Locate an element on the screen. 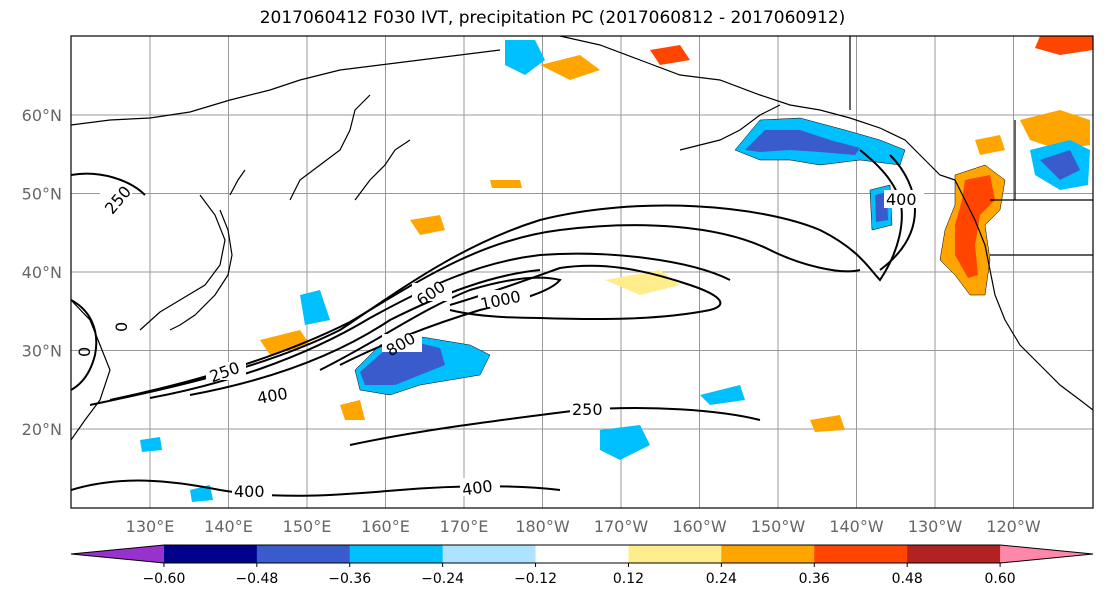 This screenshot has height=601, width=1105. colorbar-tick-label: 0.48 is located at coordinates (907, 579).